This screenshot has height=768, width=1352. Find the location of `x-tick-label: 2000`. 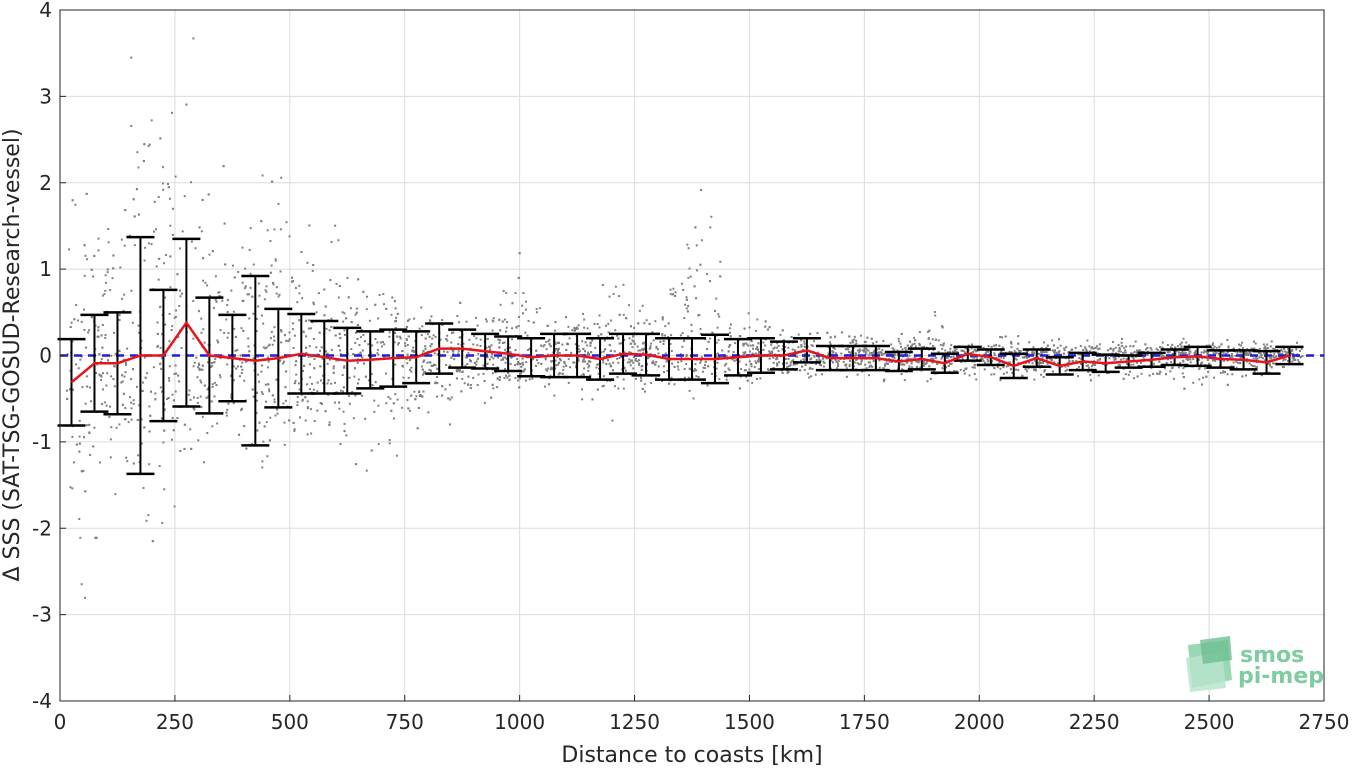

x-tick-label: 2000 is located at coordinates (979, 722).